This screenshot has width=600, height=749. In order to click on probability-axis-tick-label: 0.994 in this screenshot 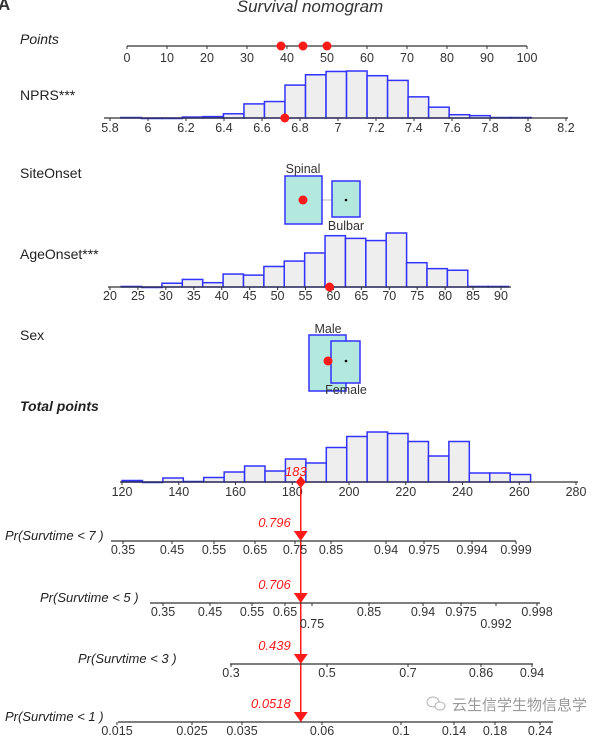, I will do `click(471, 550)`.